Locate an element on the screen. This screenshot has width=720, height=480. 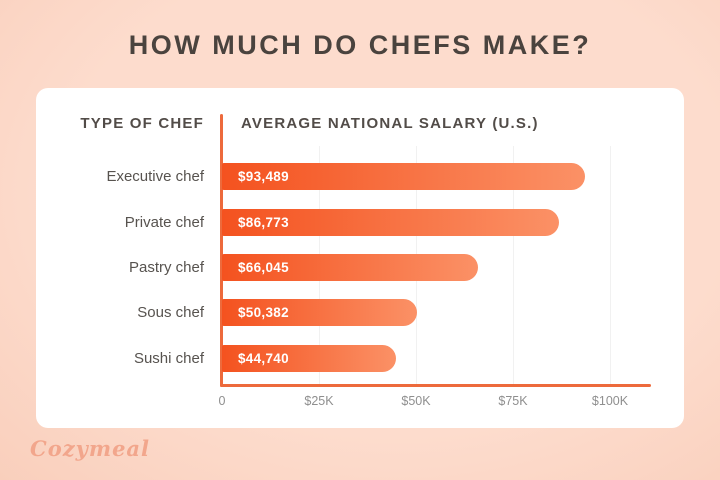
chart-row-sous-chef: Sous chef $50,382 is located at coordinates (360, 312).